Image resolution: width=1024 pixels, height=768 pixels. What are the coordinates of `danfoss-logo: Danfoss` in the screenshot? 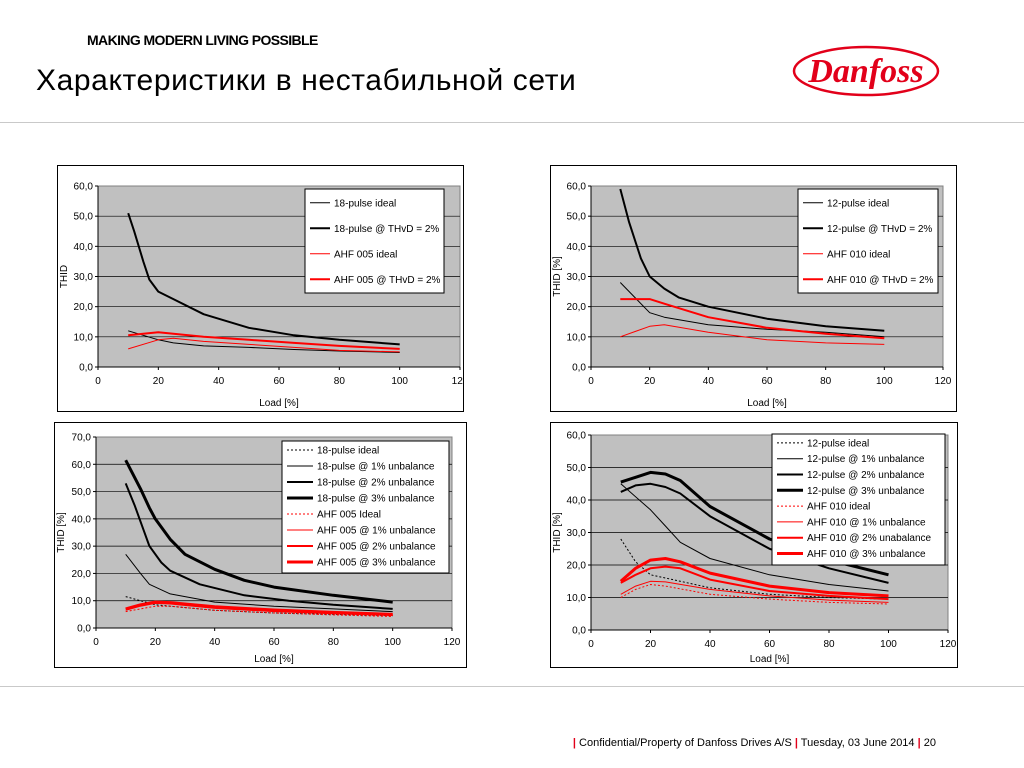 It's located at (866, 71).